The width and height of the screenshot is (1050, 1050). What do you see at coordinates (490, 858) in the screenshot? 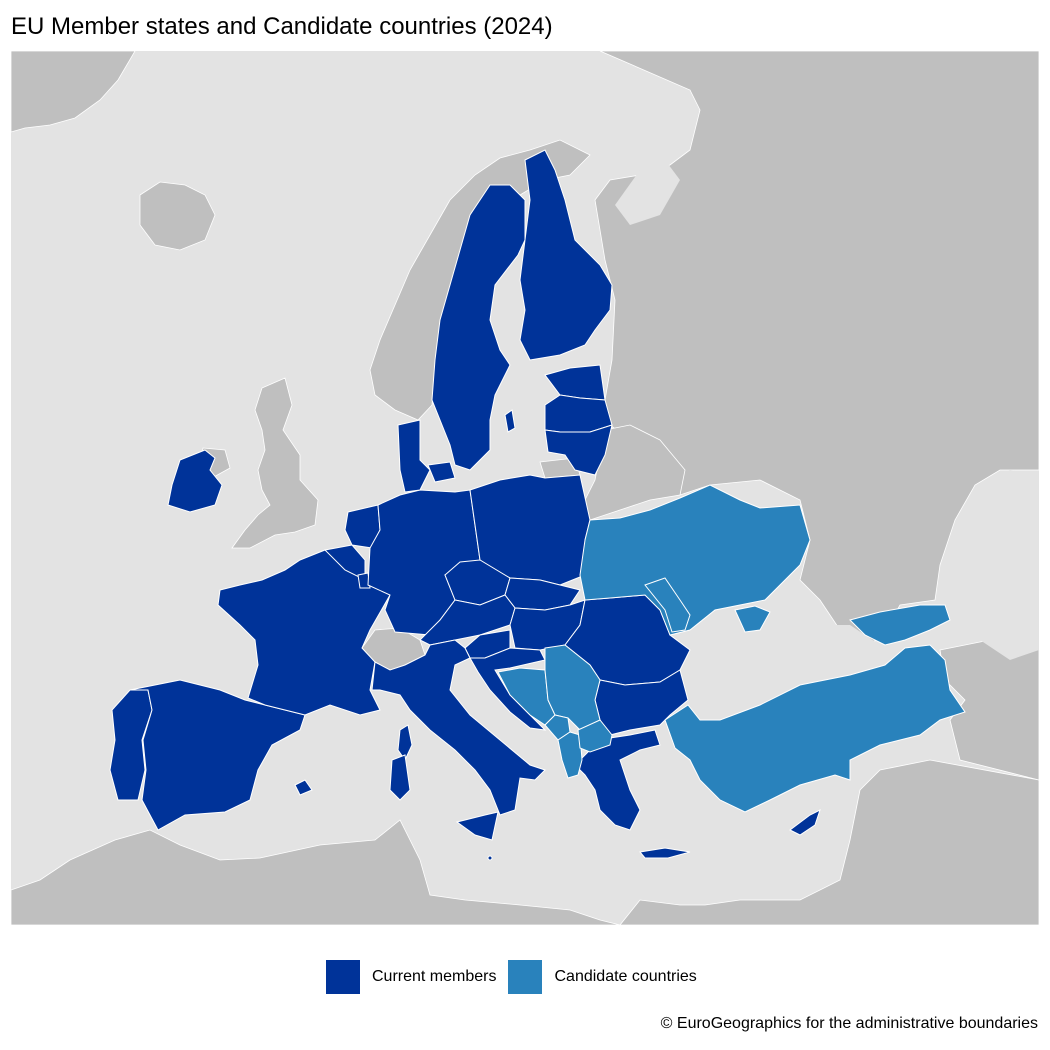
I see `country-malta` at bounding box center [490, 858].